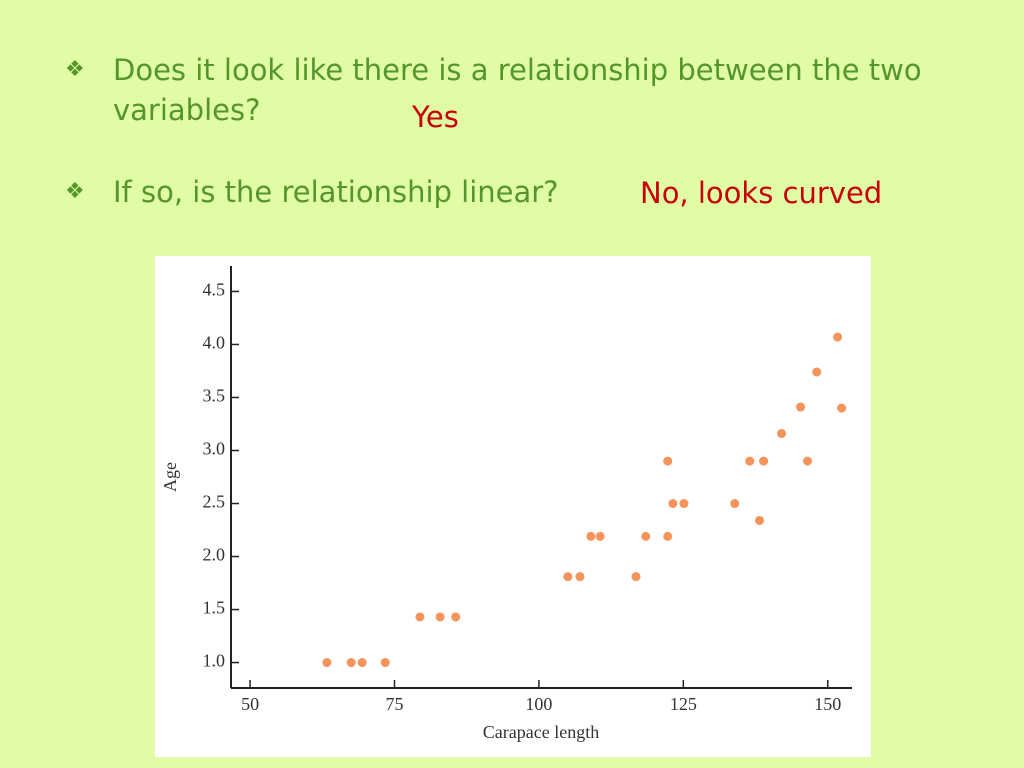 The image size is (1024, 768). I want to click on y-tick-label: 2.5, so click(214, 502).